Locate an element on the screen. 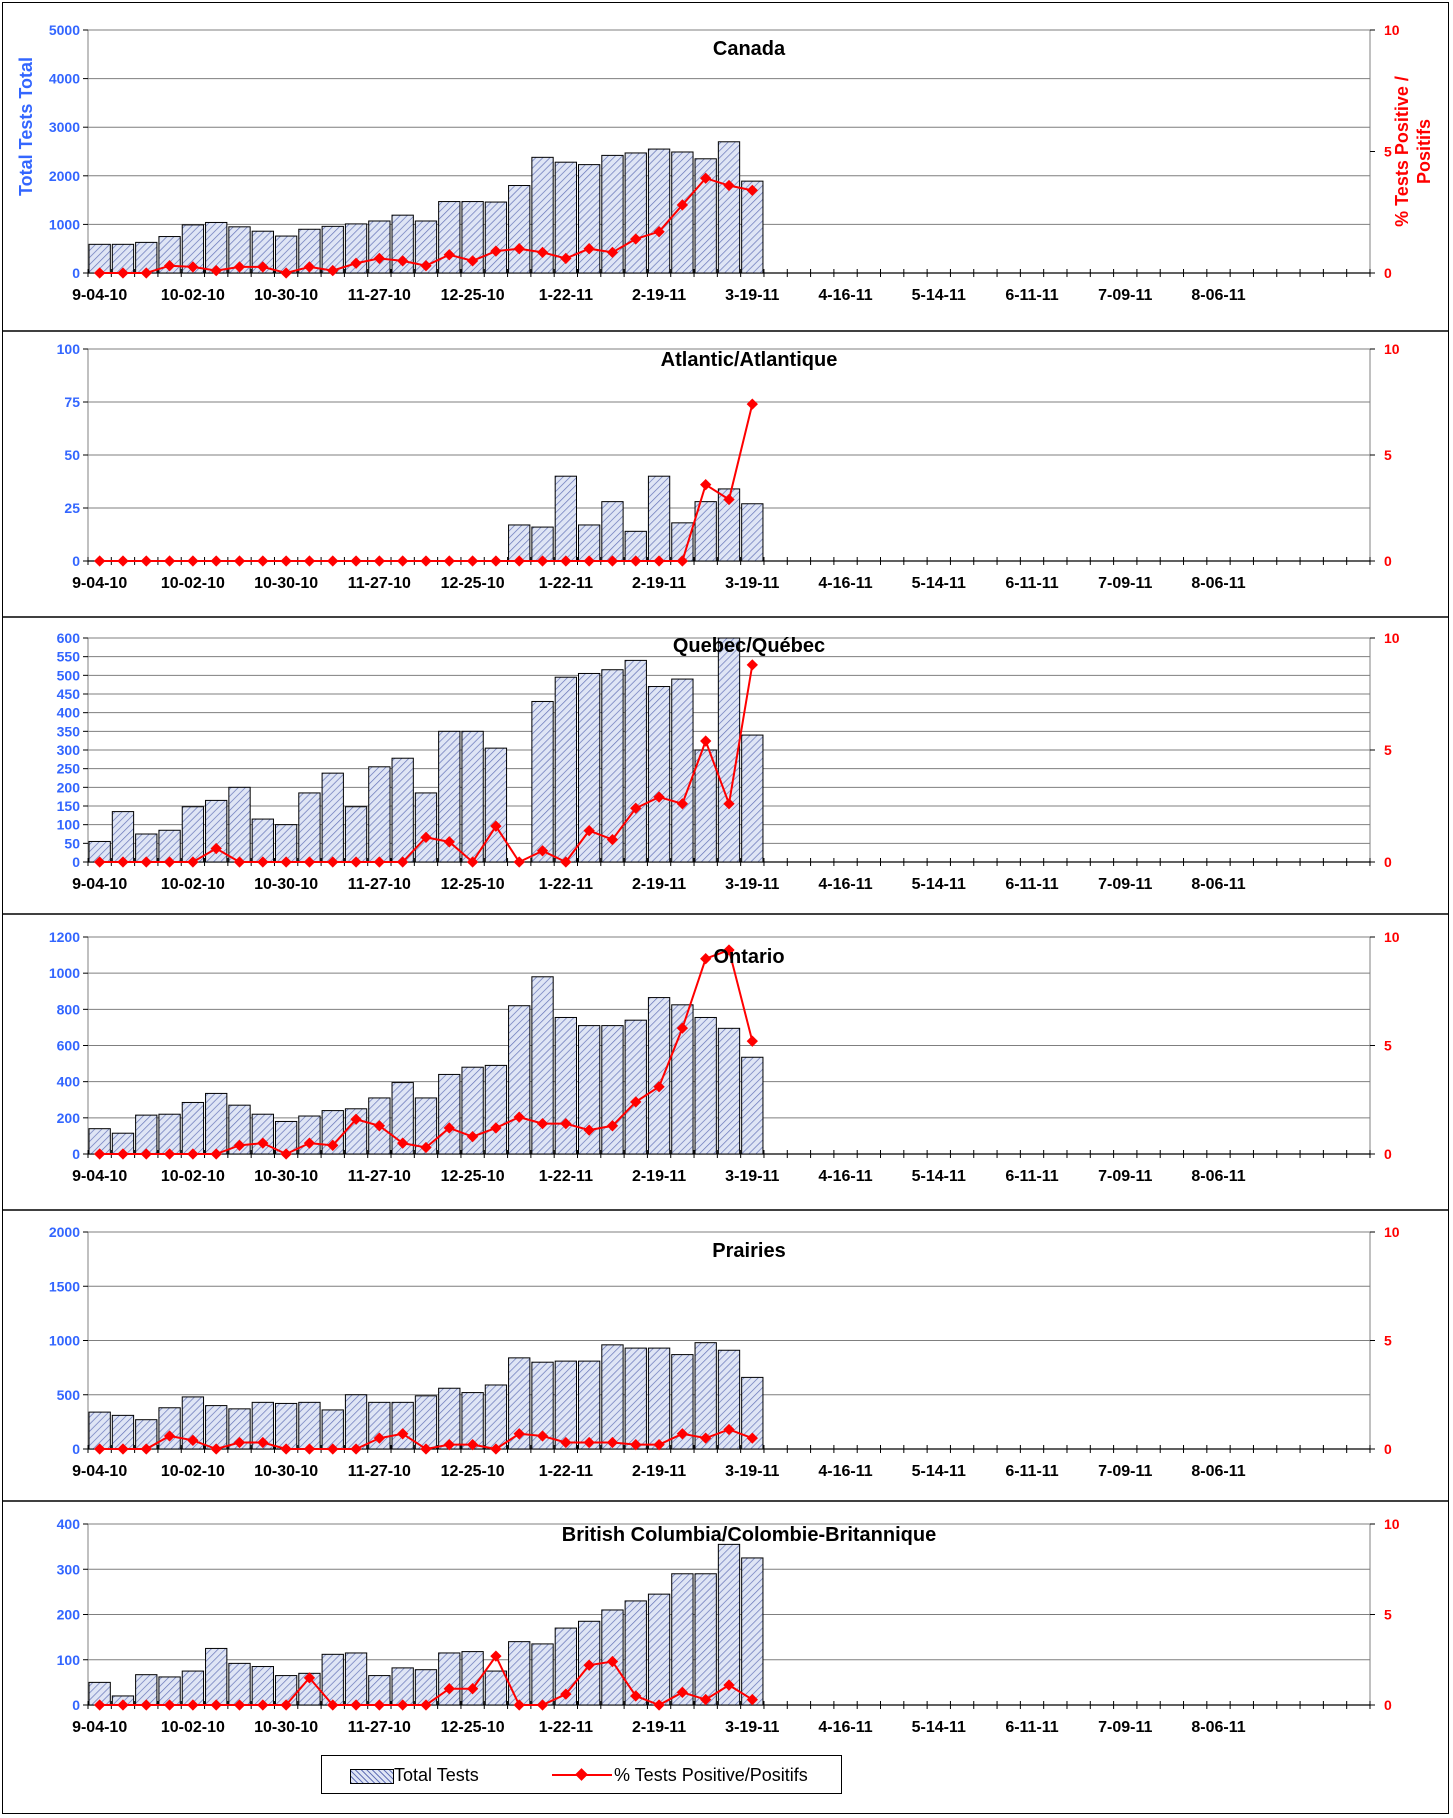 This screenshot has width=1453, height=1818. x-tick-label: 10-30-10 is located at coordinates (286, 295).